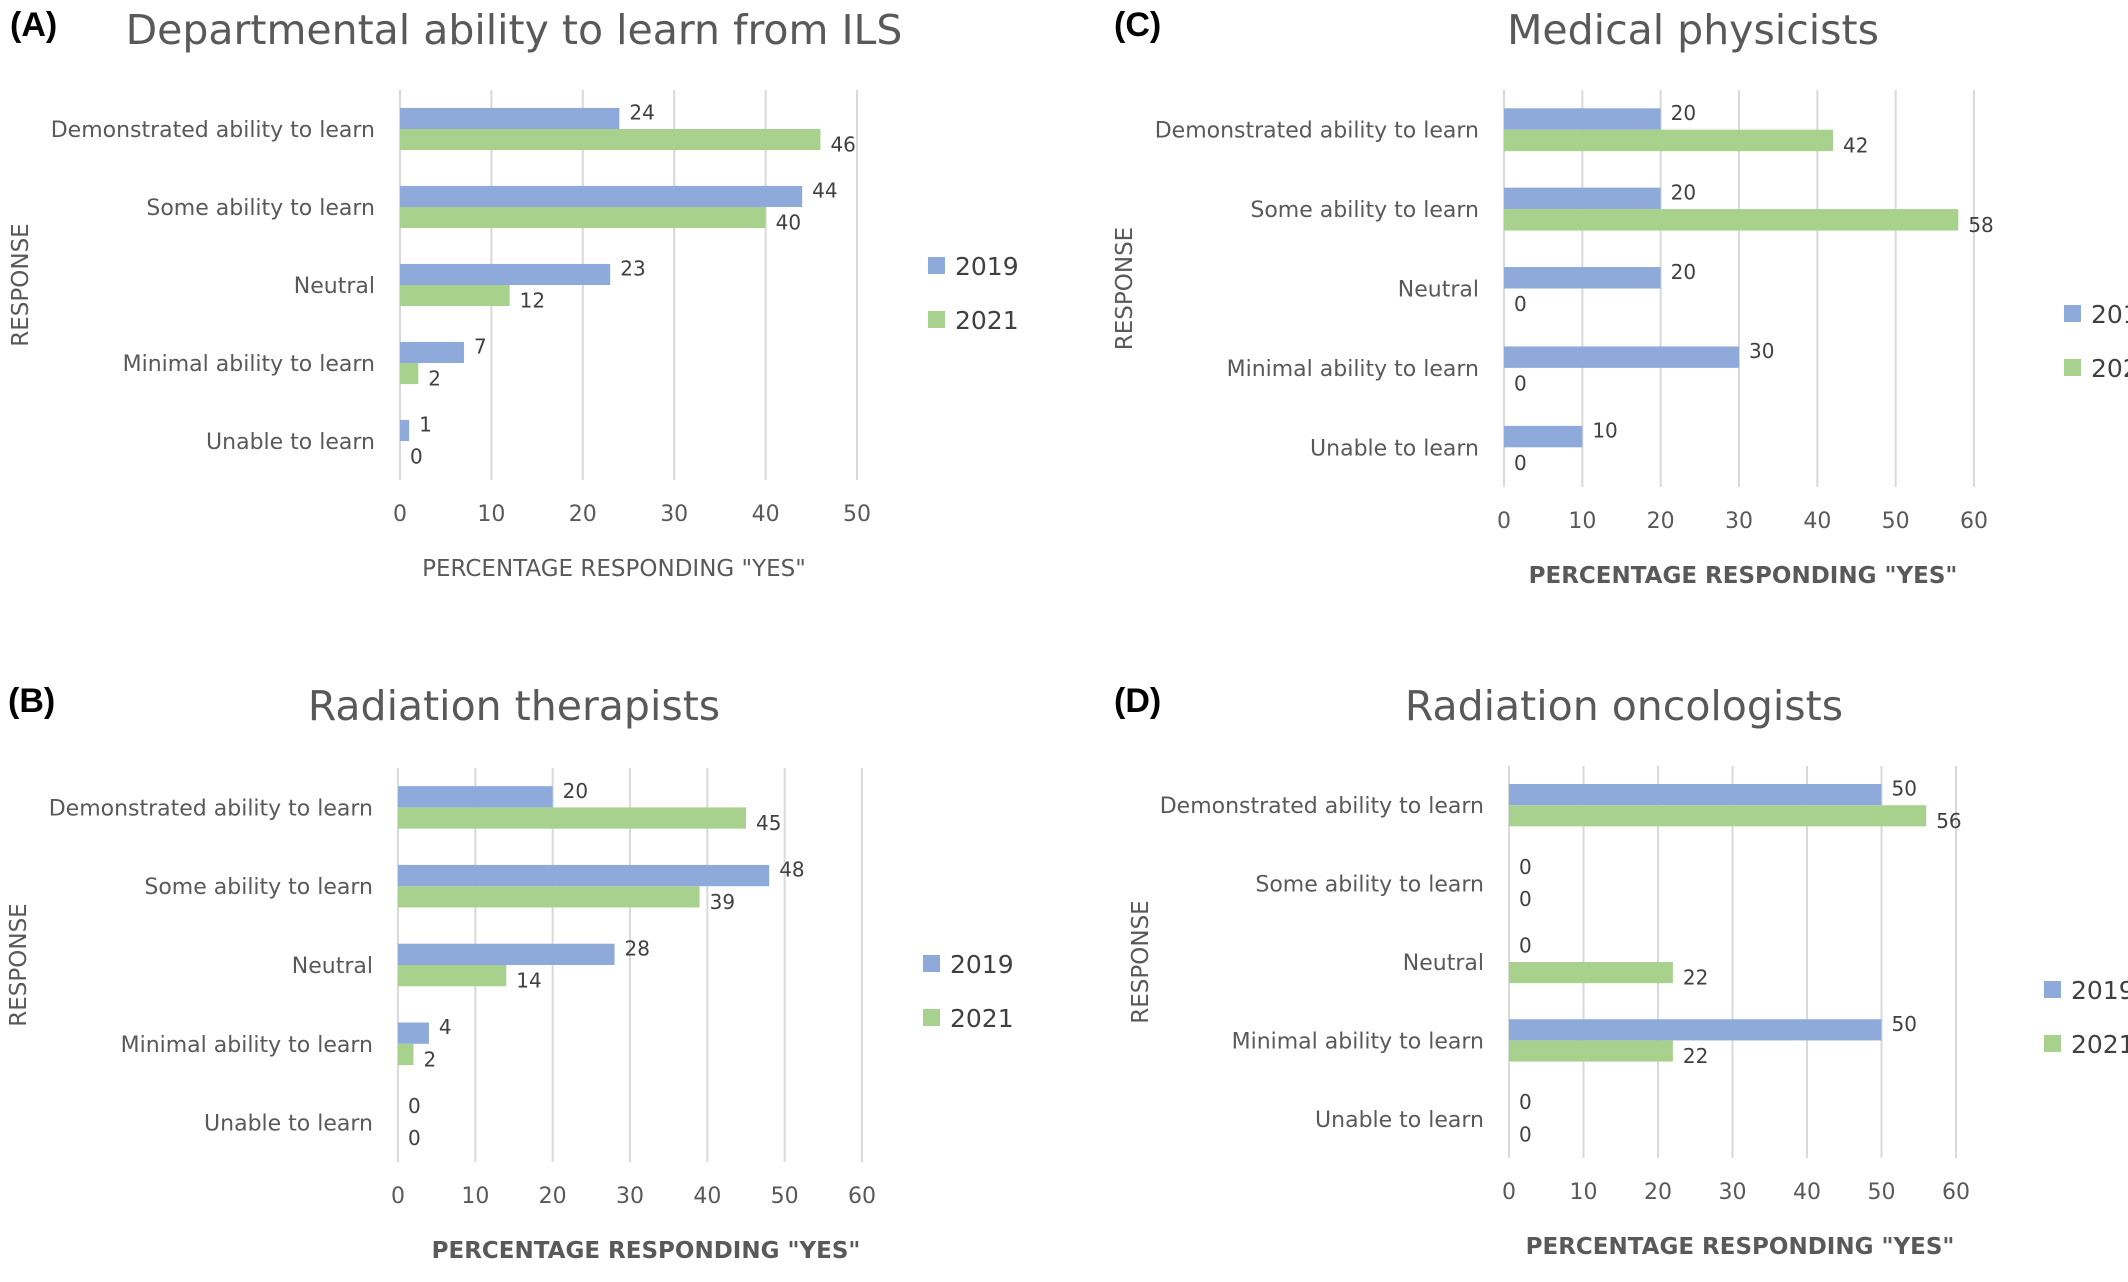 This screenshot has width=2128, height=1282. Describe the element at coordinates (1980, 225) in the screenshot. I see `data-label: 58` at that location.